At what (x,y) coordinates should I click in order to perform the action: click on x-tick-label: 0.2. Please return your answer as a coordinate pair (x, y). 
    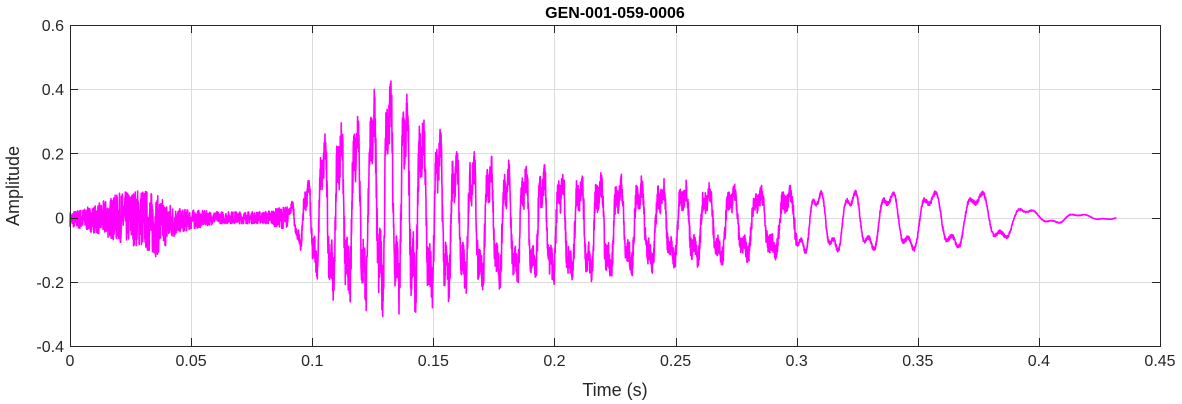
    Looking at the image, I should click on (554, 361).